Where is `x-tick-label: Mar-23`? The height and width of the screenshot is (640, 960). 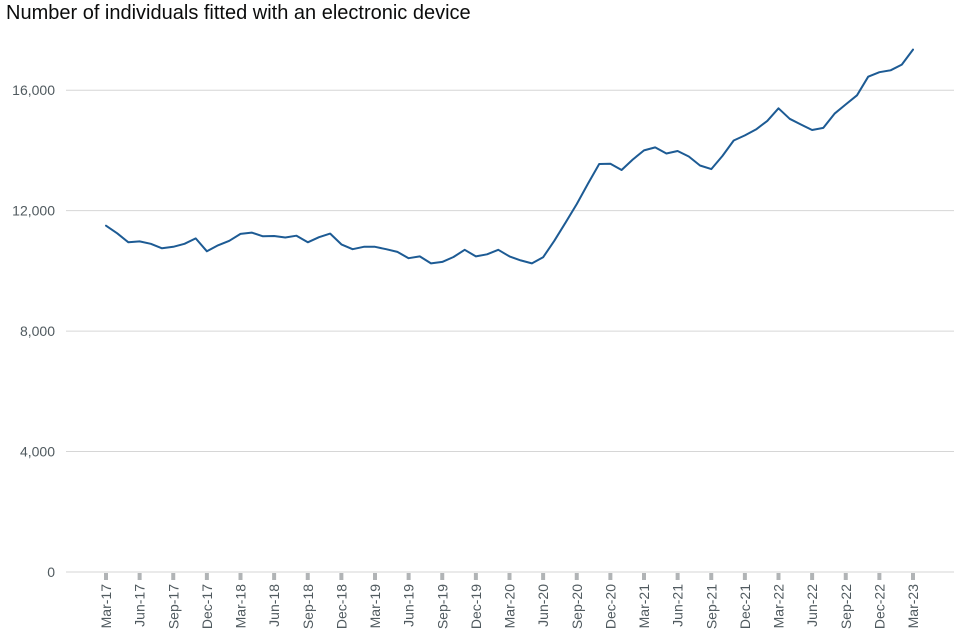
x-tick-label: Mar-23 is located at coordinates (913, 606).